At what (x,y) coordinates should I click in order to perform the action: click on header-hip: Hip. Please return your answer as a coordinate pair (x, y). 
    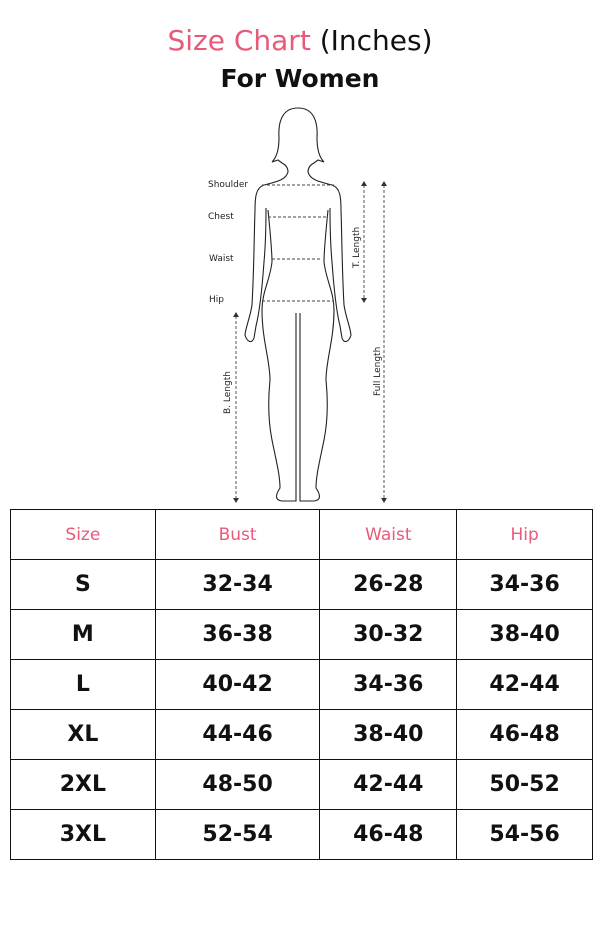
    Looking at the image, I should click on (524, 534).